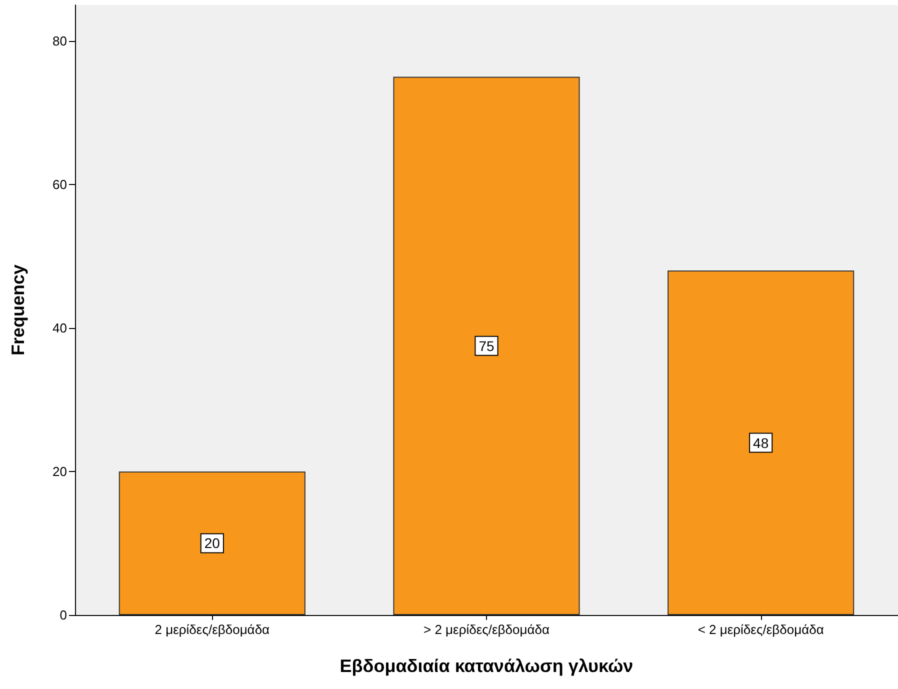 This screenshot has width=898, height=689. Describe the element at coordinates (59, 328) in the screenshot. I see `y-tick-label: 40` at that location.